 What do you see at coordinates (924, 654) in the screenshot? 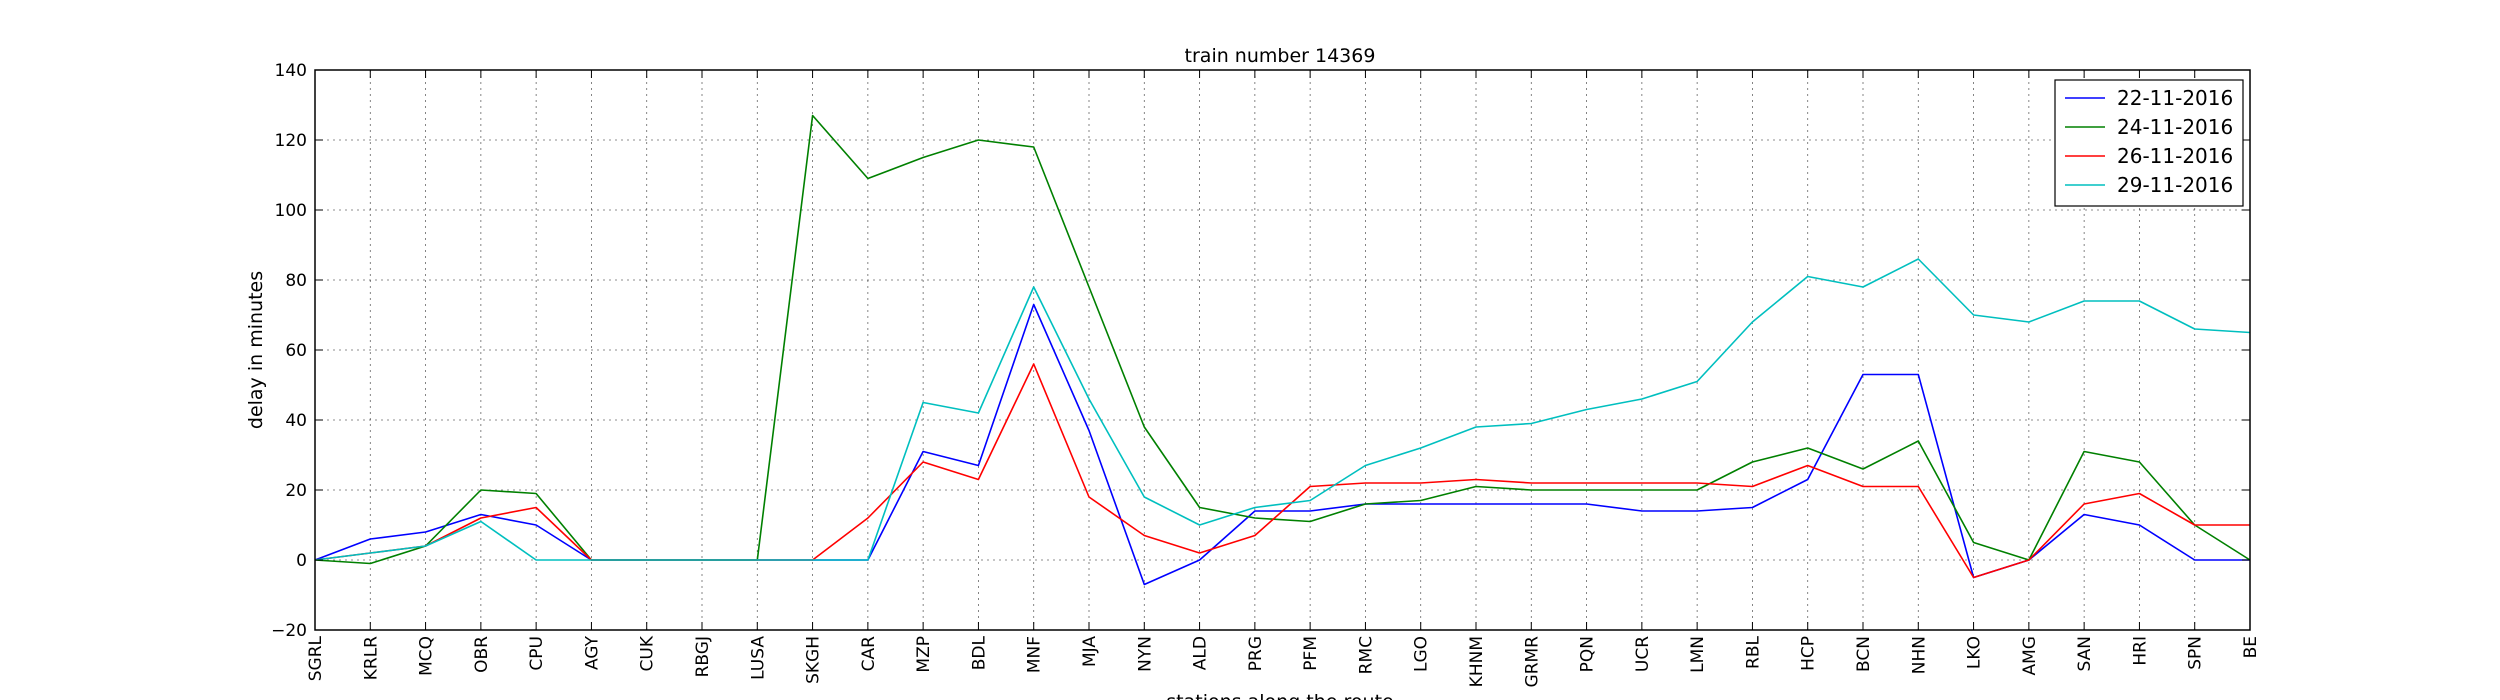
I see `x-tick-label: MZP` at bounding box center [924, 654].